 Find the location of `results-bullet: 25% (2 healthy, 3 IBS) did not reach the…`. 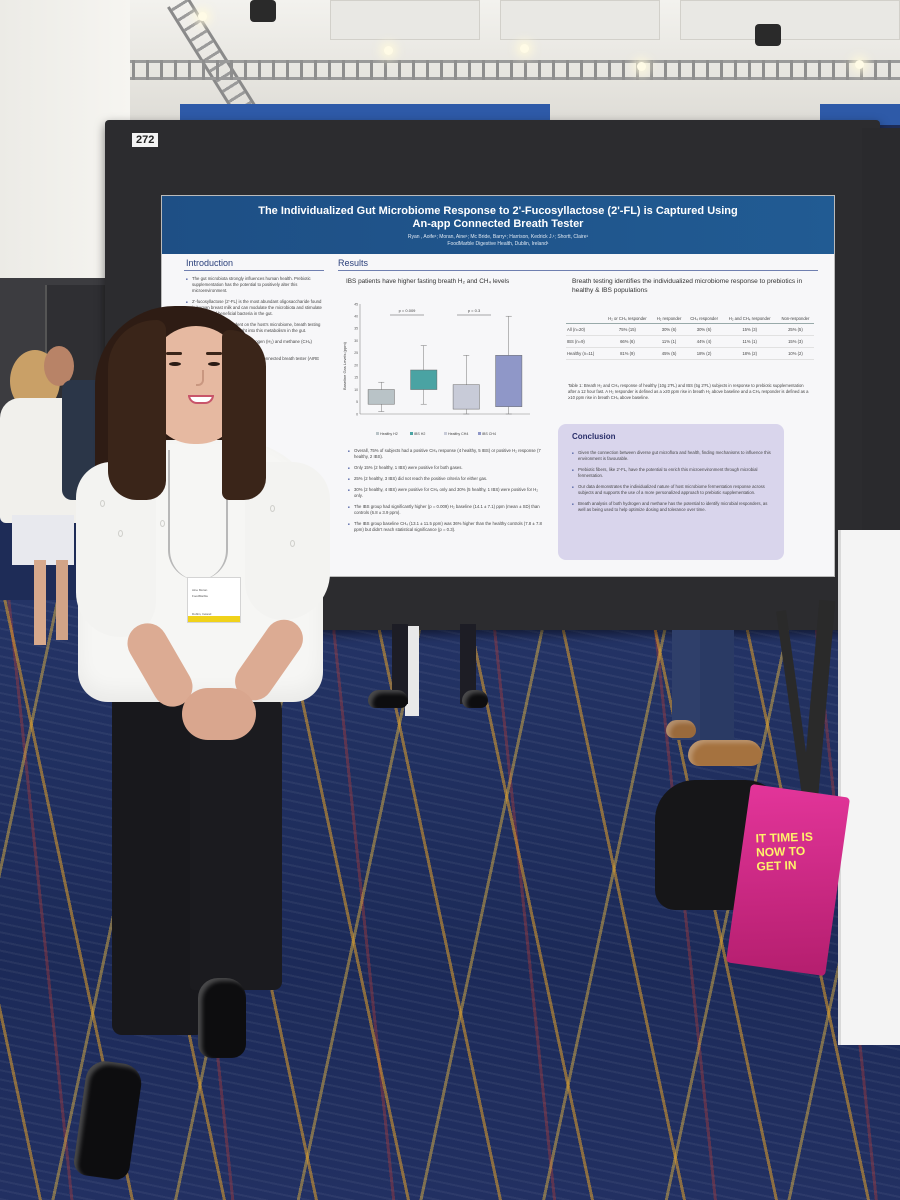

results-bullet: 25% (2 healthy, 3 IBS) did not reach the… is located at coordinates (446, 479).